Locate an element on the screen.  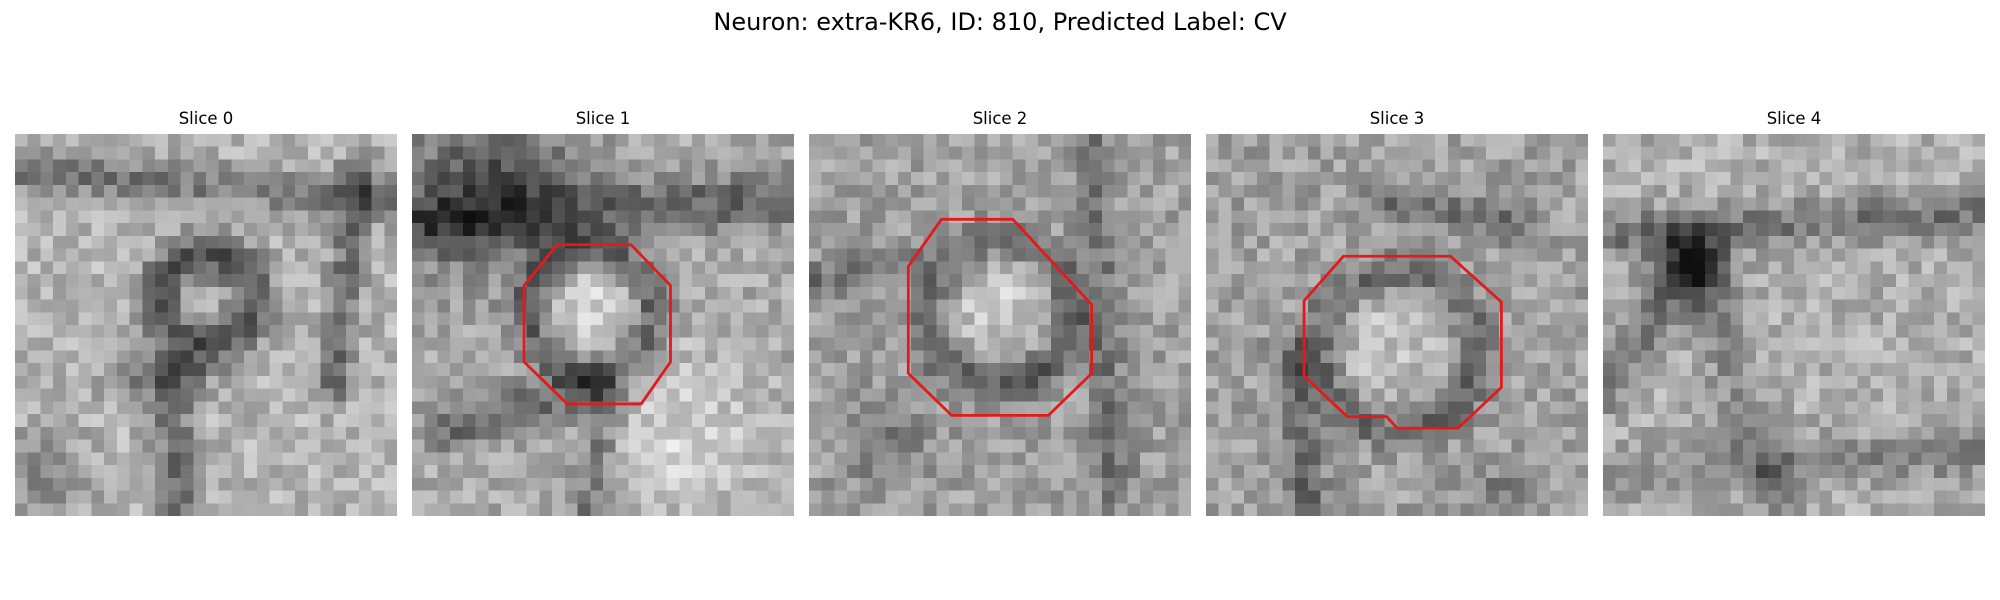
slice-panel-4: Slice 4 is located at coordinates (1794, 312).